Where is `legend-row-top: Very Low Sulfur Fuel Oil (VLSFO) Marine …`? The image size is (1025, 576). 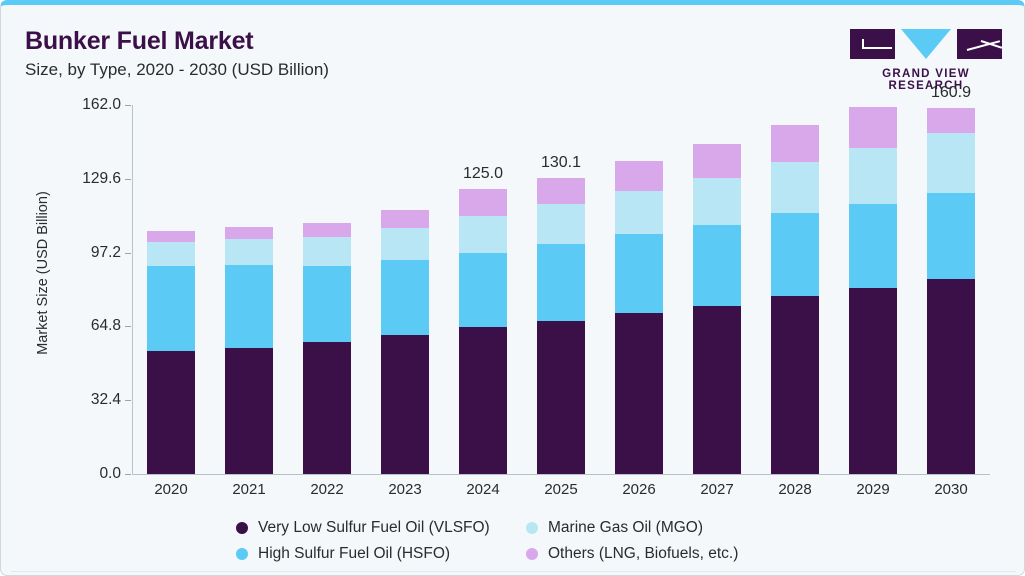
legend-row-top: Very Low Sulfur Fuel Oil (VLSFO) Marine … is located at coordinates (513, 528).